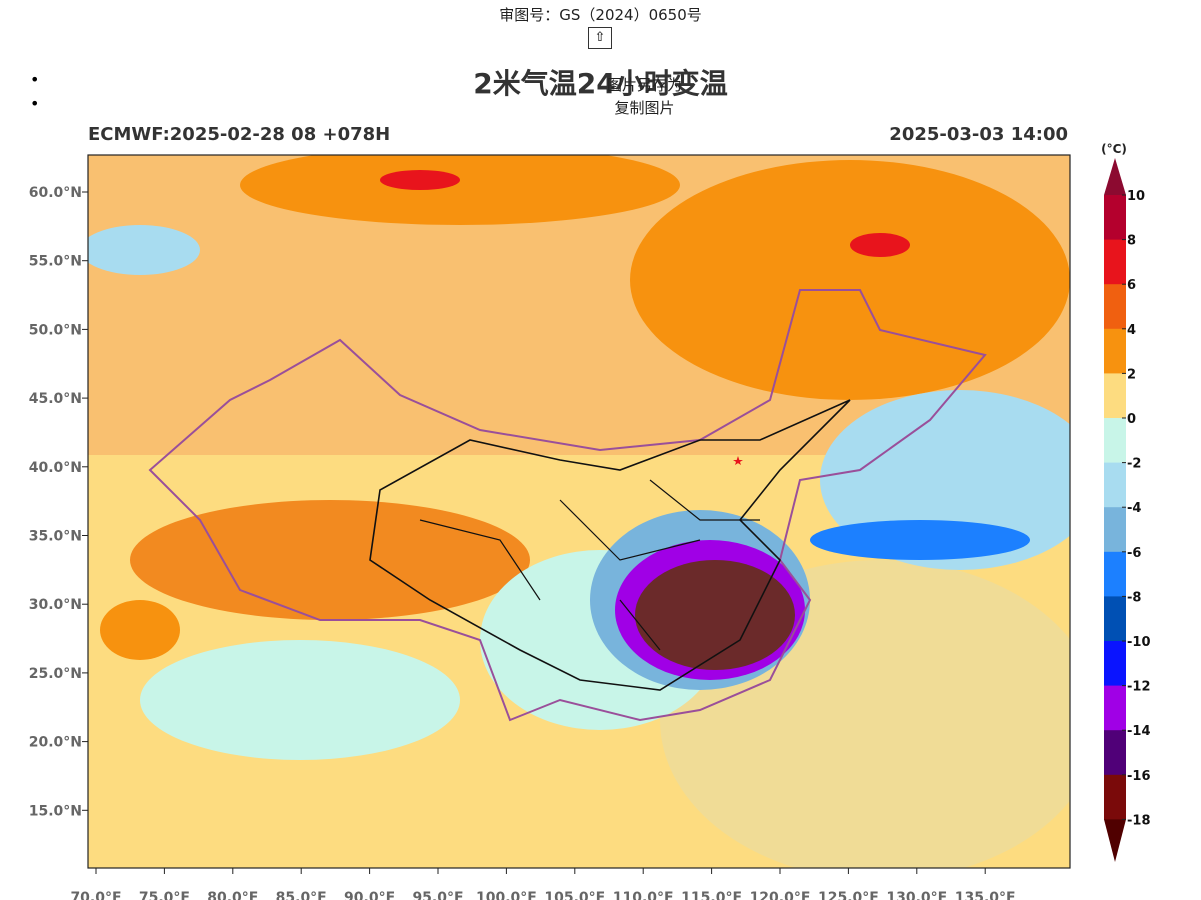  I want to click on lon-label: 80.0°E, so click(232, 895).